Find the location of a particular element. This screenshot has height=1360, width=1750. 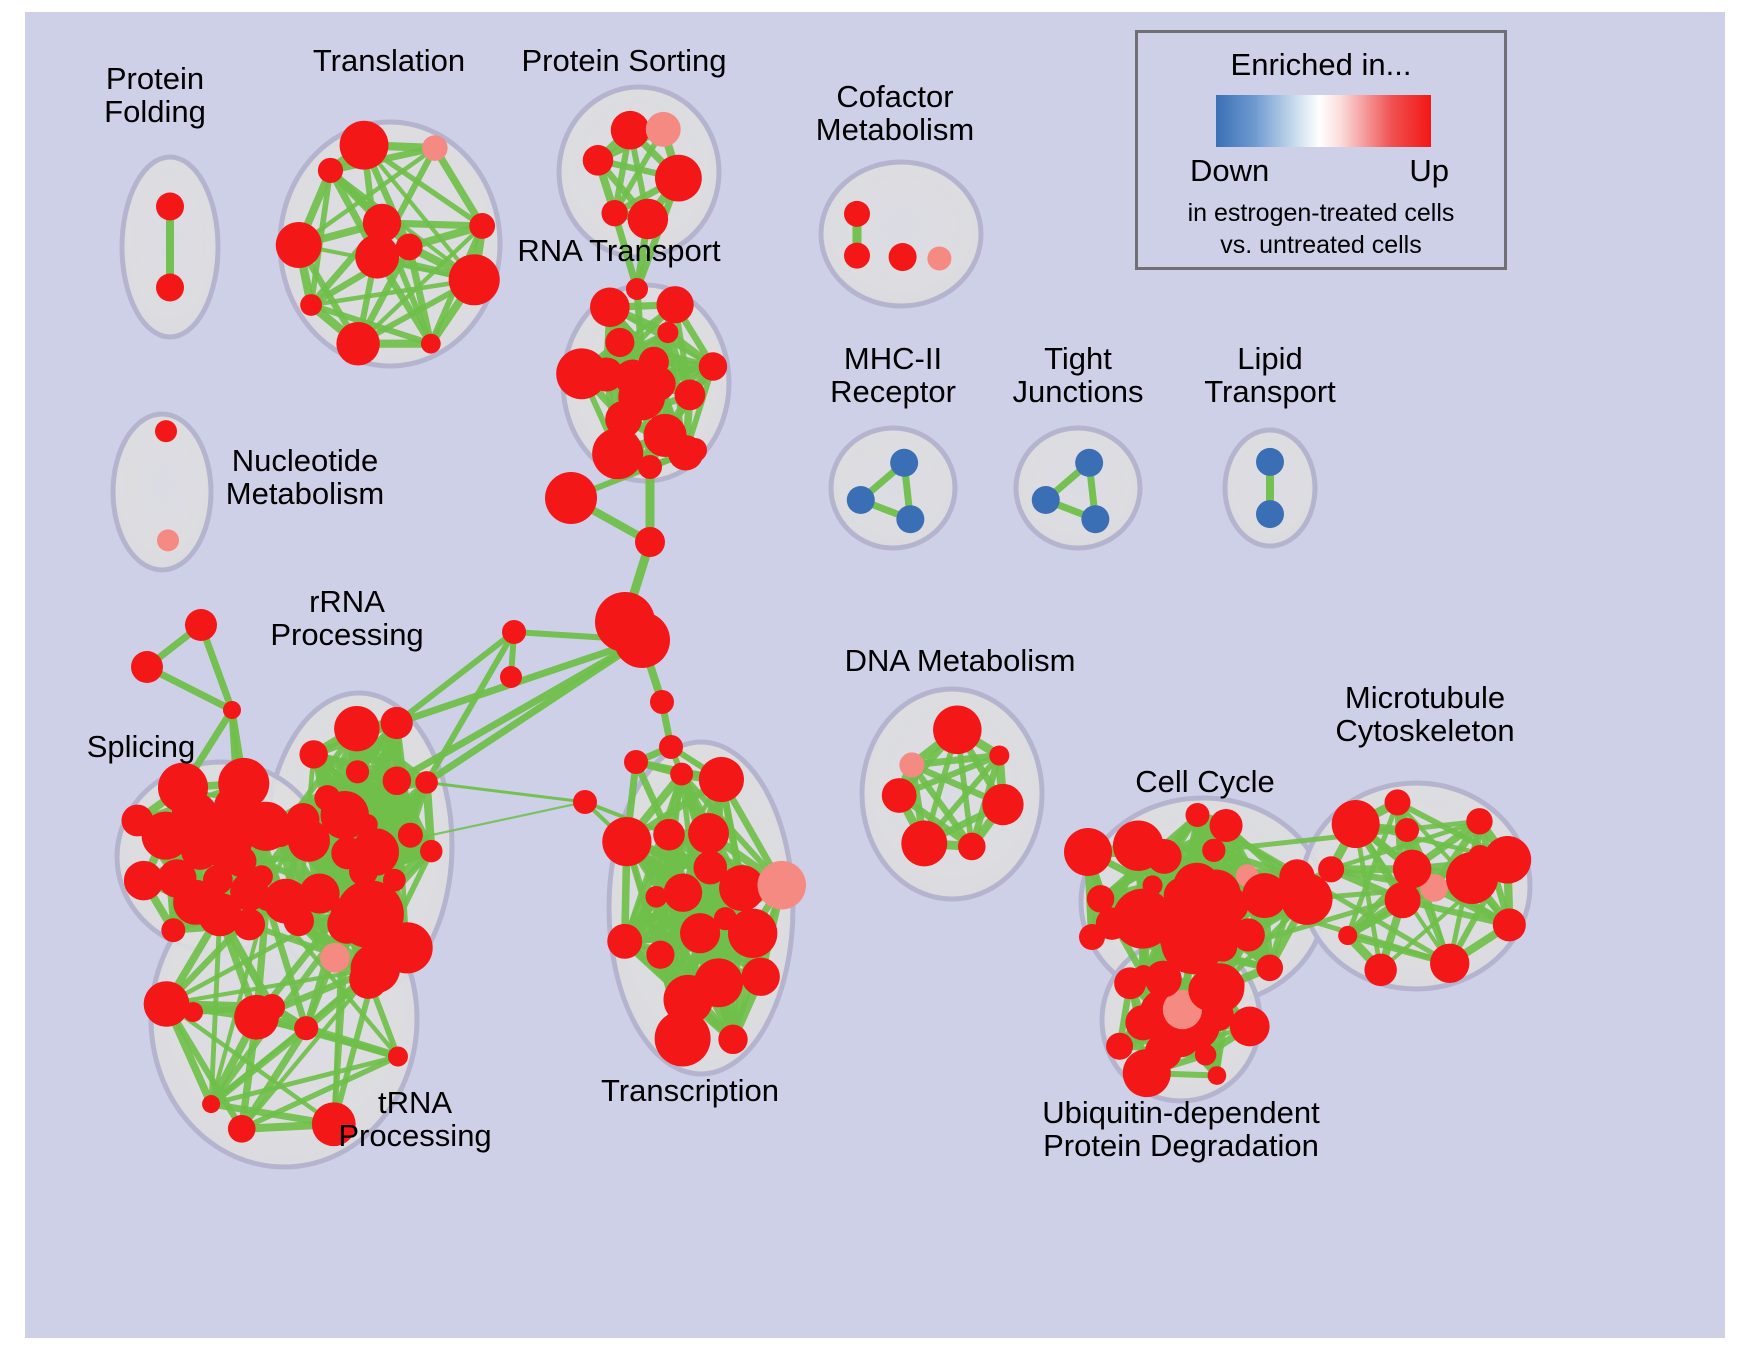

cluster-label-tight-junctions: Tight Junctions is located at coordinates (1078, 375).